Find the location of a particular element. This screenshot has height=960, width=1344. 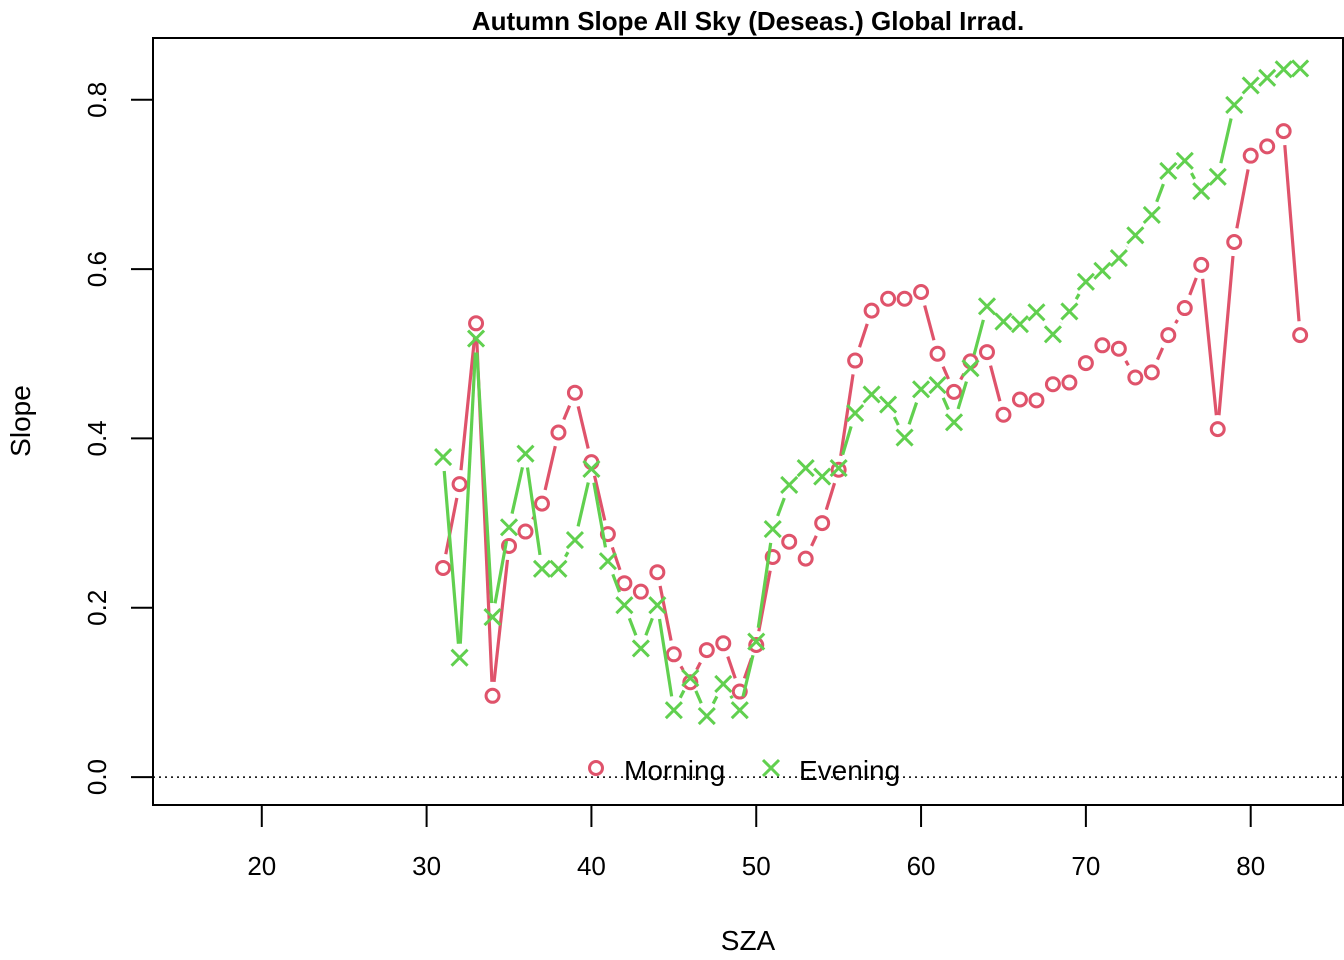

y-tick-label: 0.4 is located at coordinates (97, 438).